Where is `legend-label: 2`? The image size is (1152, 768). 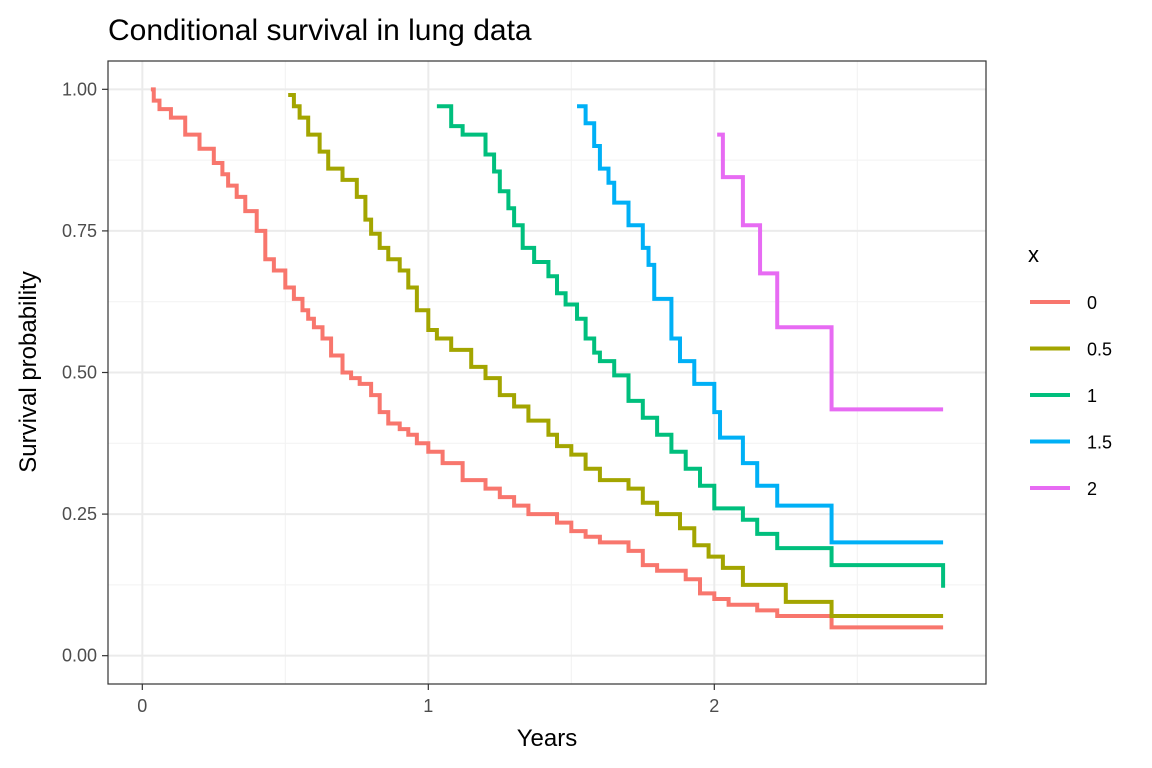 legend-label: 2 is located at coordinates (1092, 489).